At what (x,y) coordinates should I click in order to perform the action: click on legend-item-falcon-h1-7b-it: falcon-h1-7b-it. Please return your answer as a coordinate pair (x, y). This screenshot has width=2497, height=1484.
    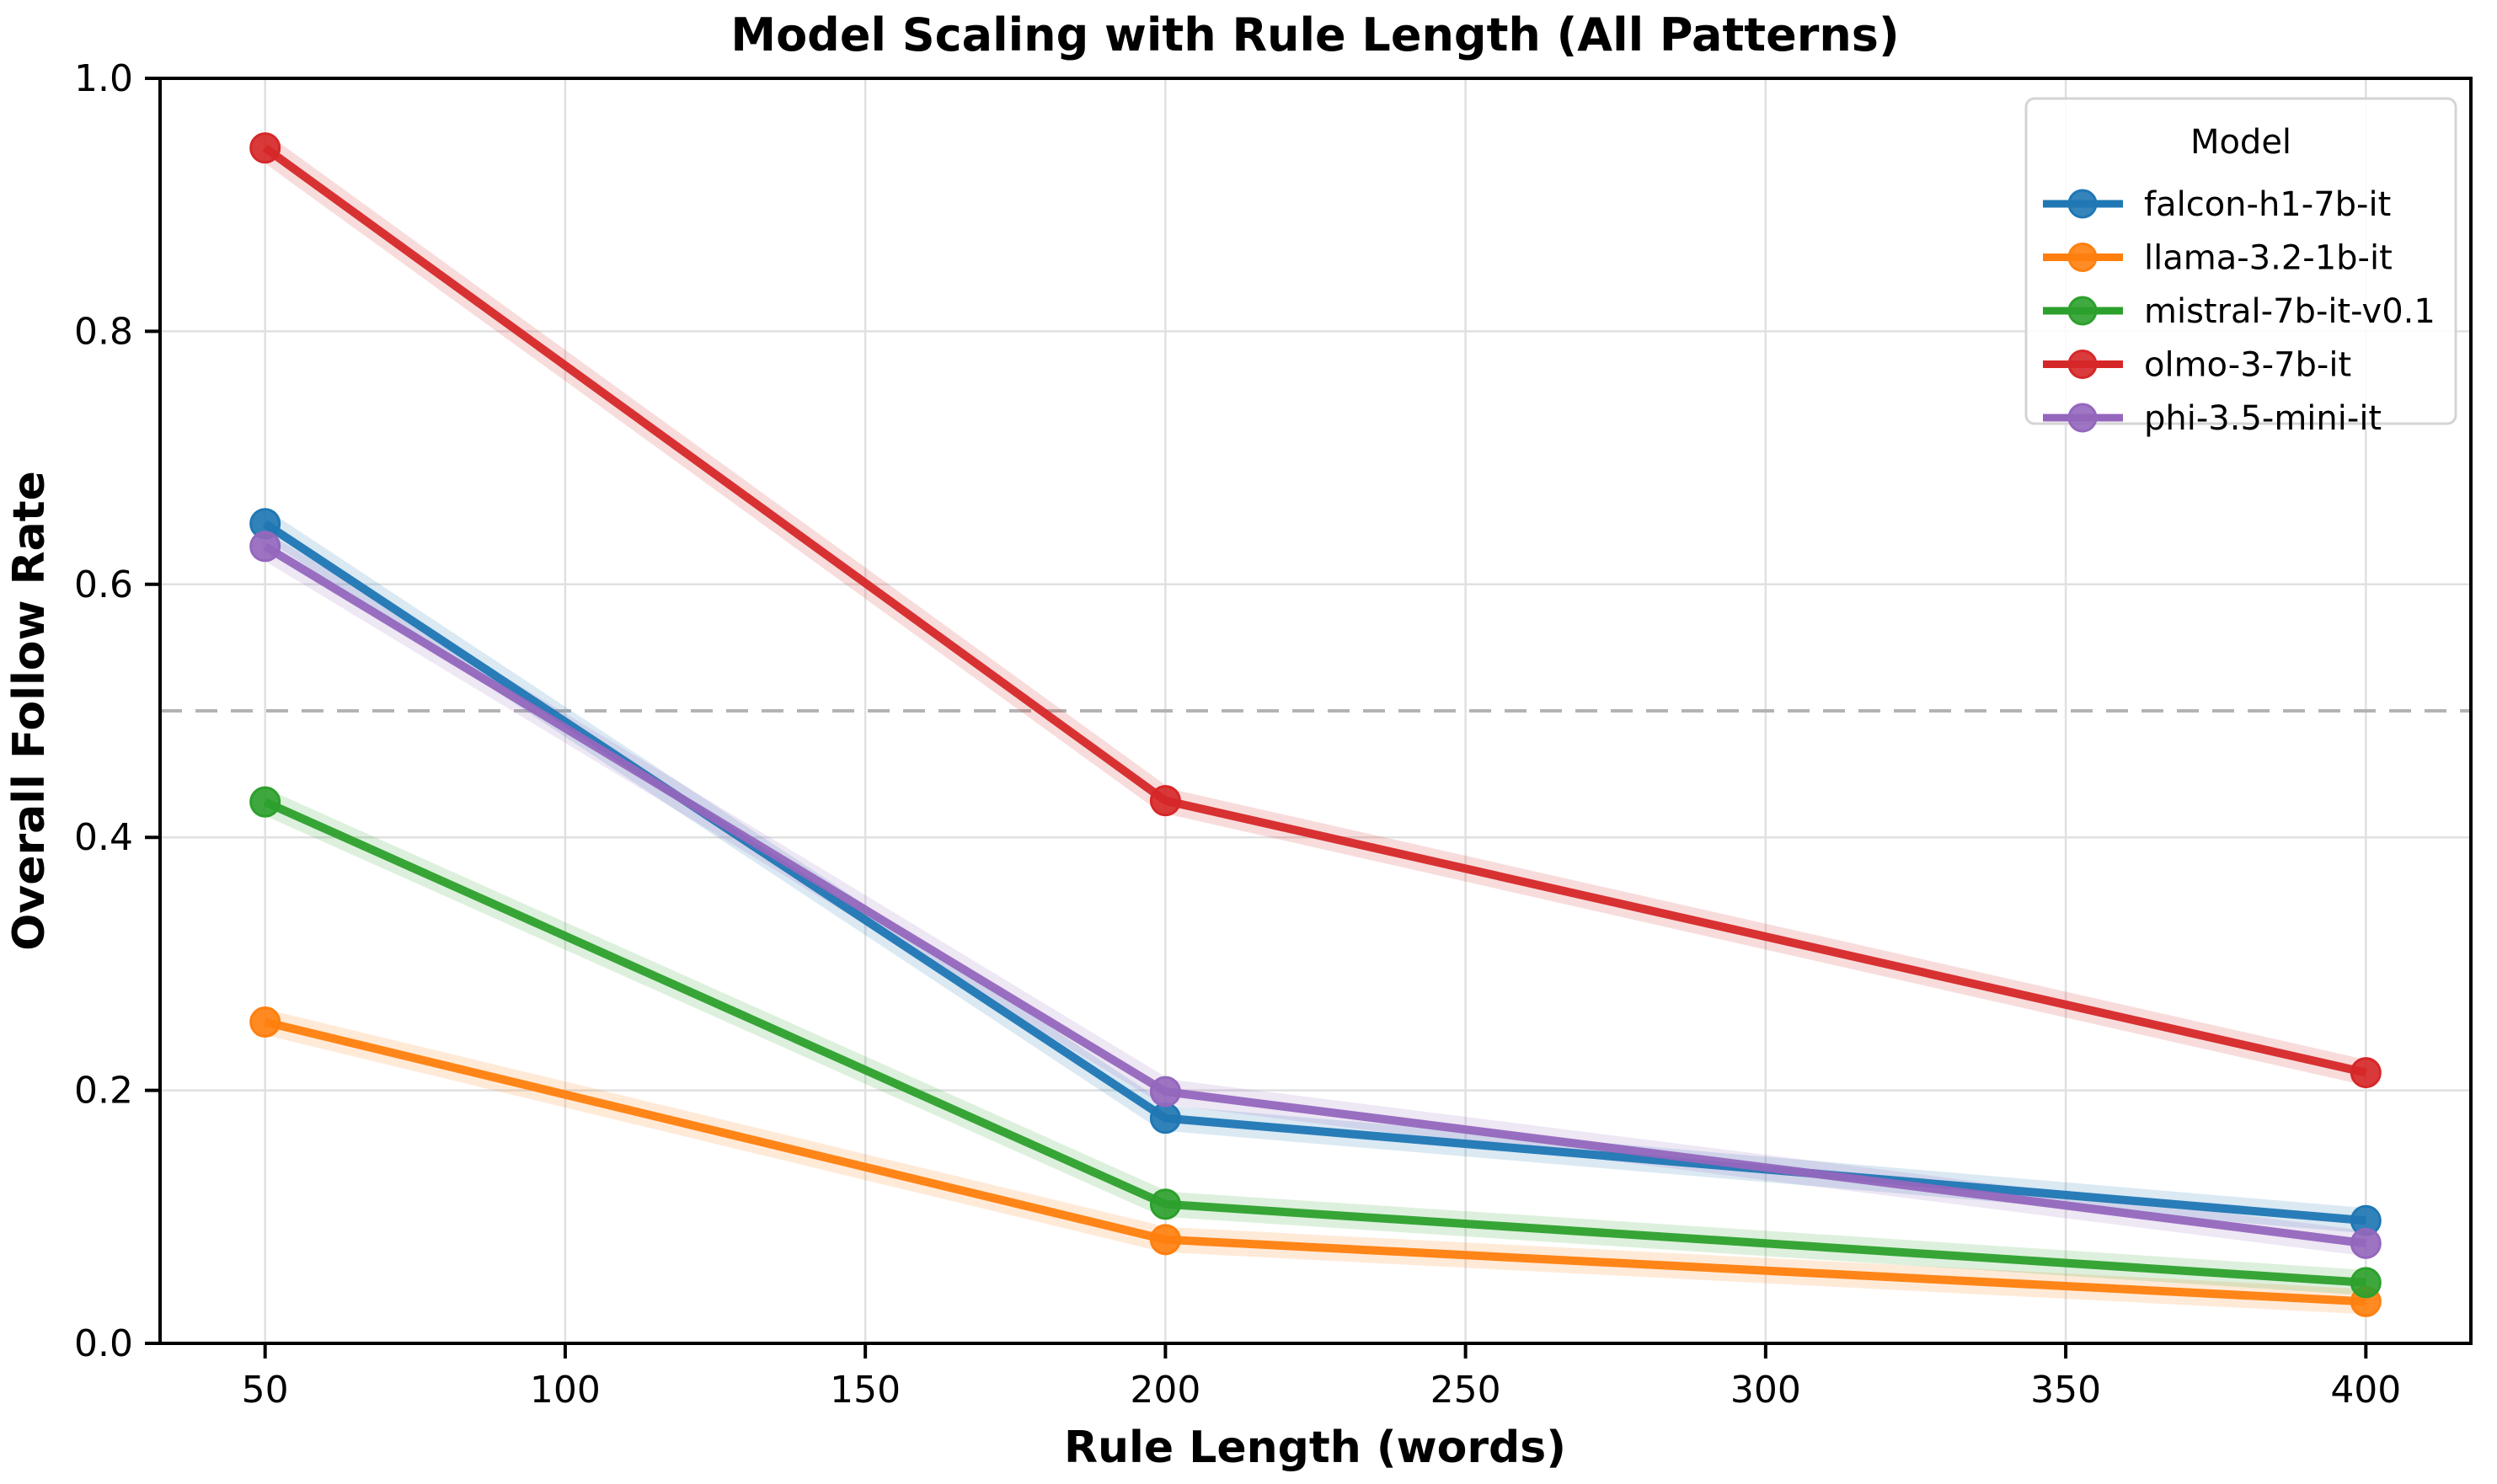
    Looking at the image, I should click on (2217, 205).